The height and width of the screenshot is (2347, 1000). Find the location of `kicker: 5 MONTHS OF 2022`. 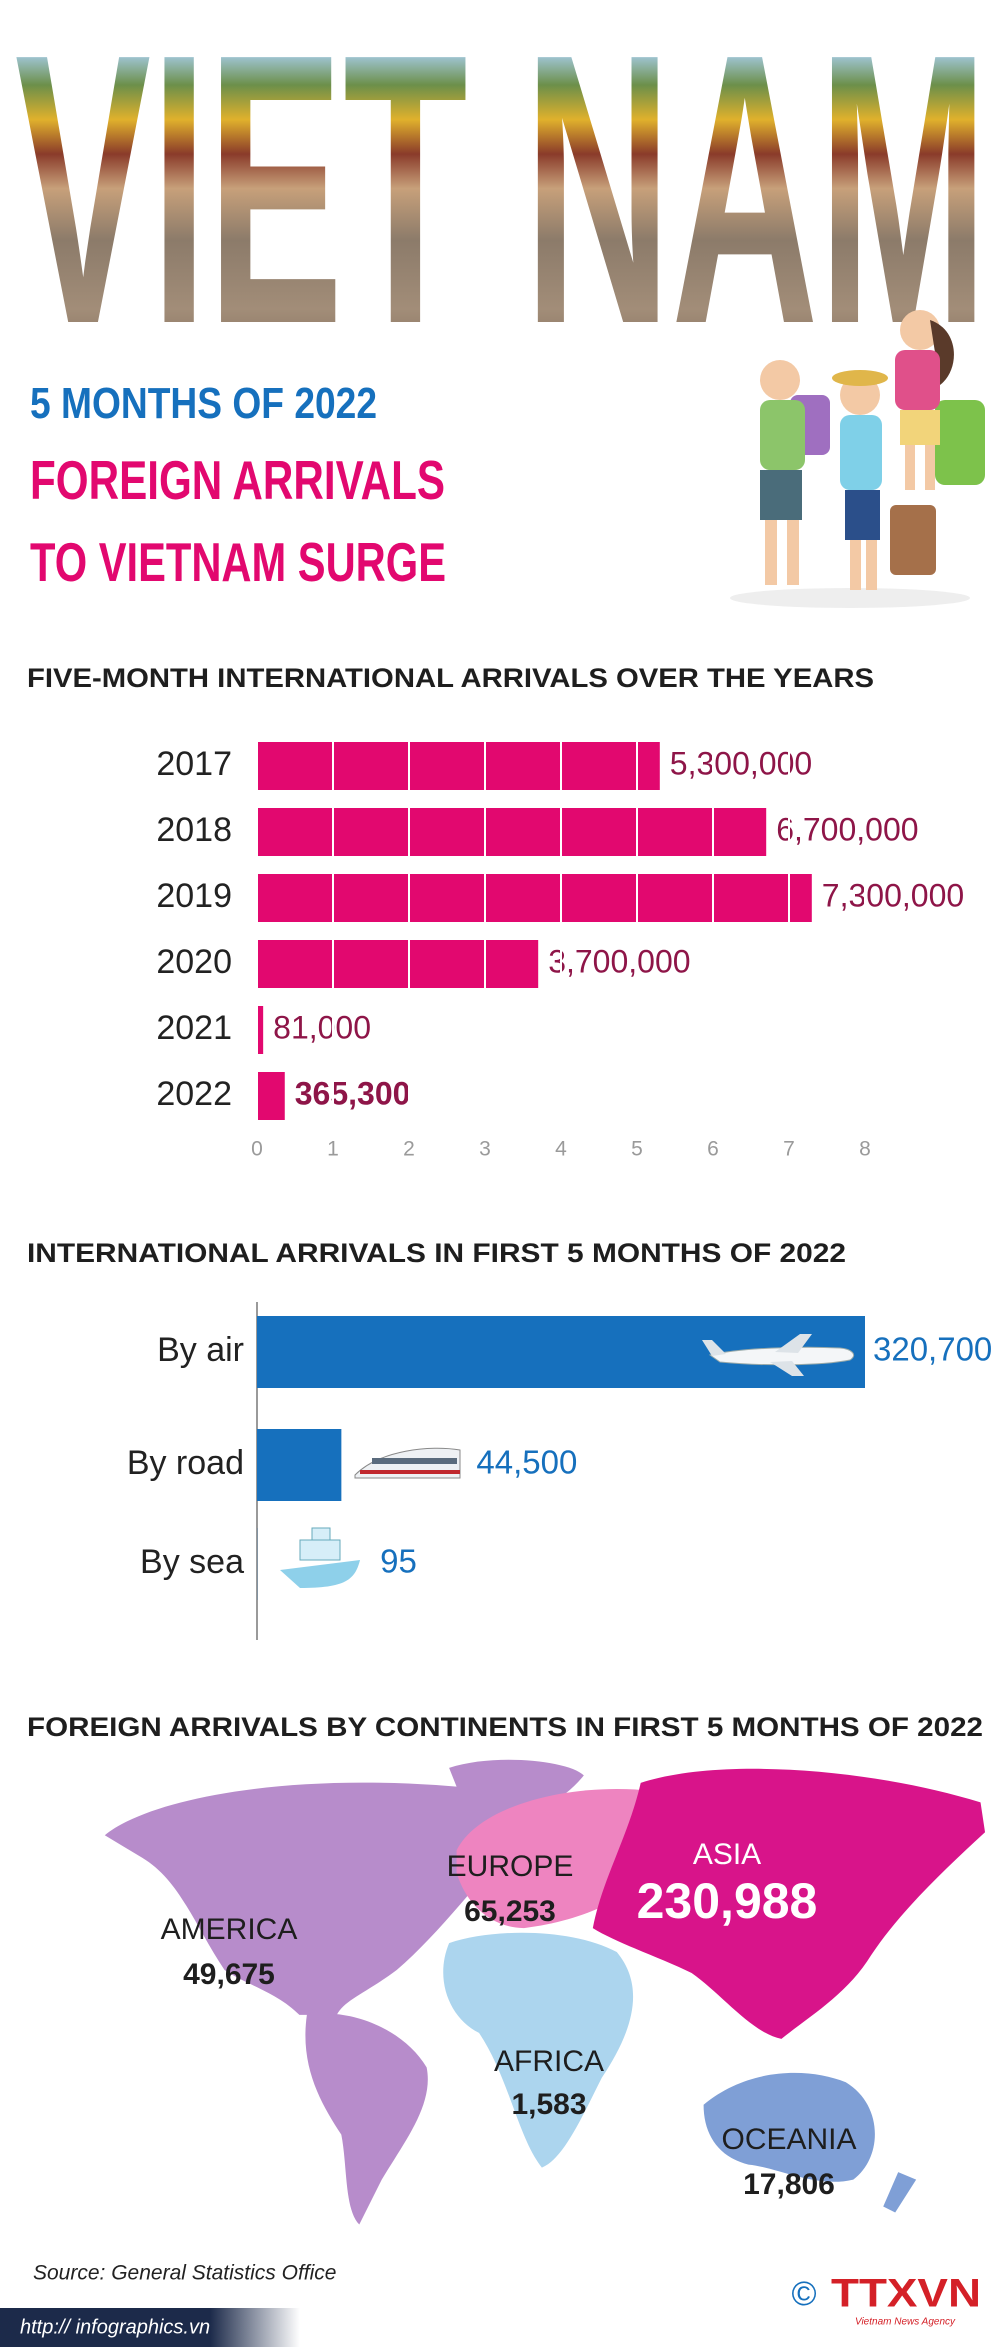

kicker: 5 MONTHS OF 2022 is located at coordinates (203, 403).